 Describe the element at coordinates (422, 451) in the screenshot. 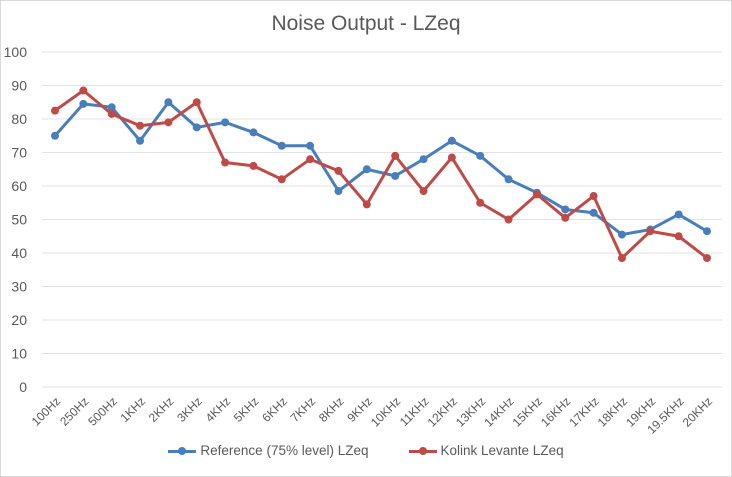

I see `legend-marker-kolink` at that location.